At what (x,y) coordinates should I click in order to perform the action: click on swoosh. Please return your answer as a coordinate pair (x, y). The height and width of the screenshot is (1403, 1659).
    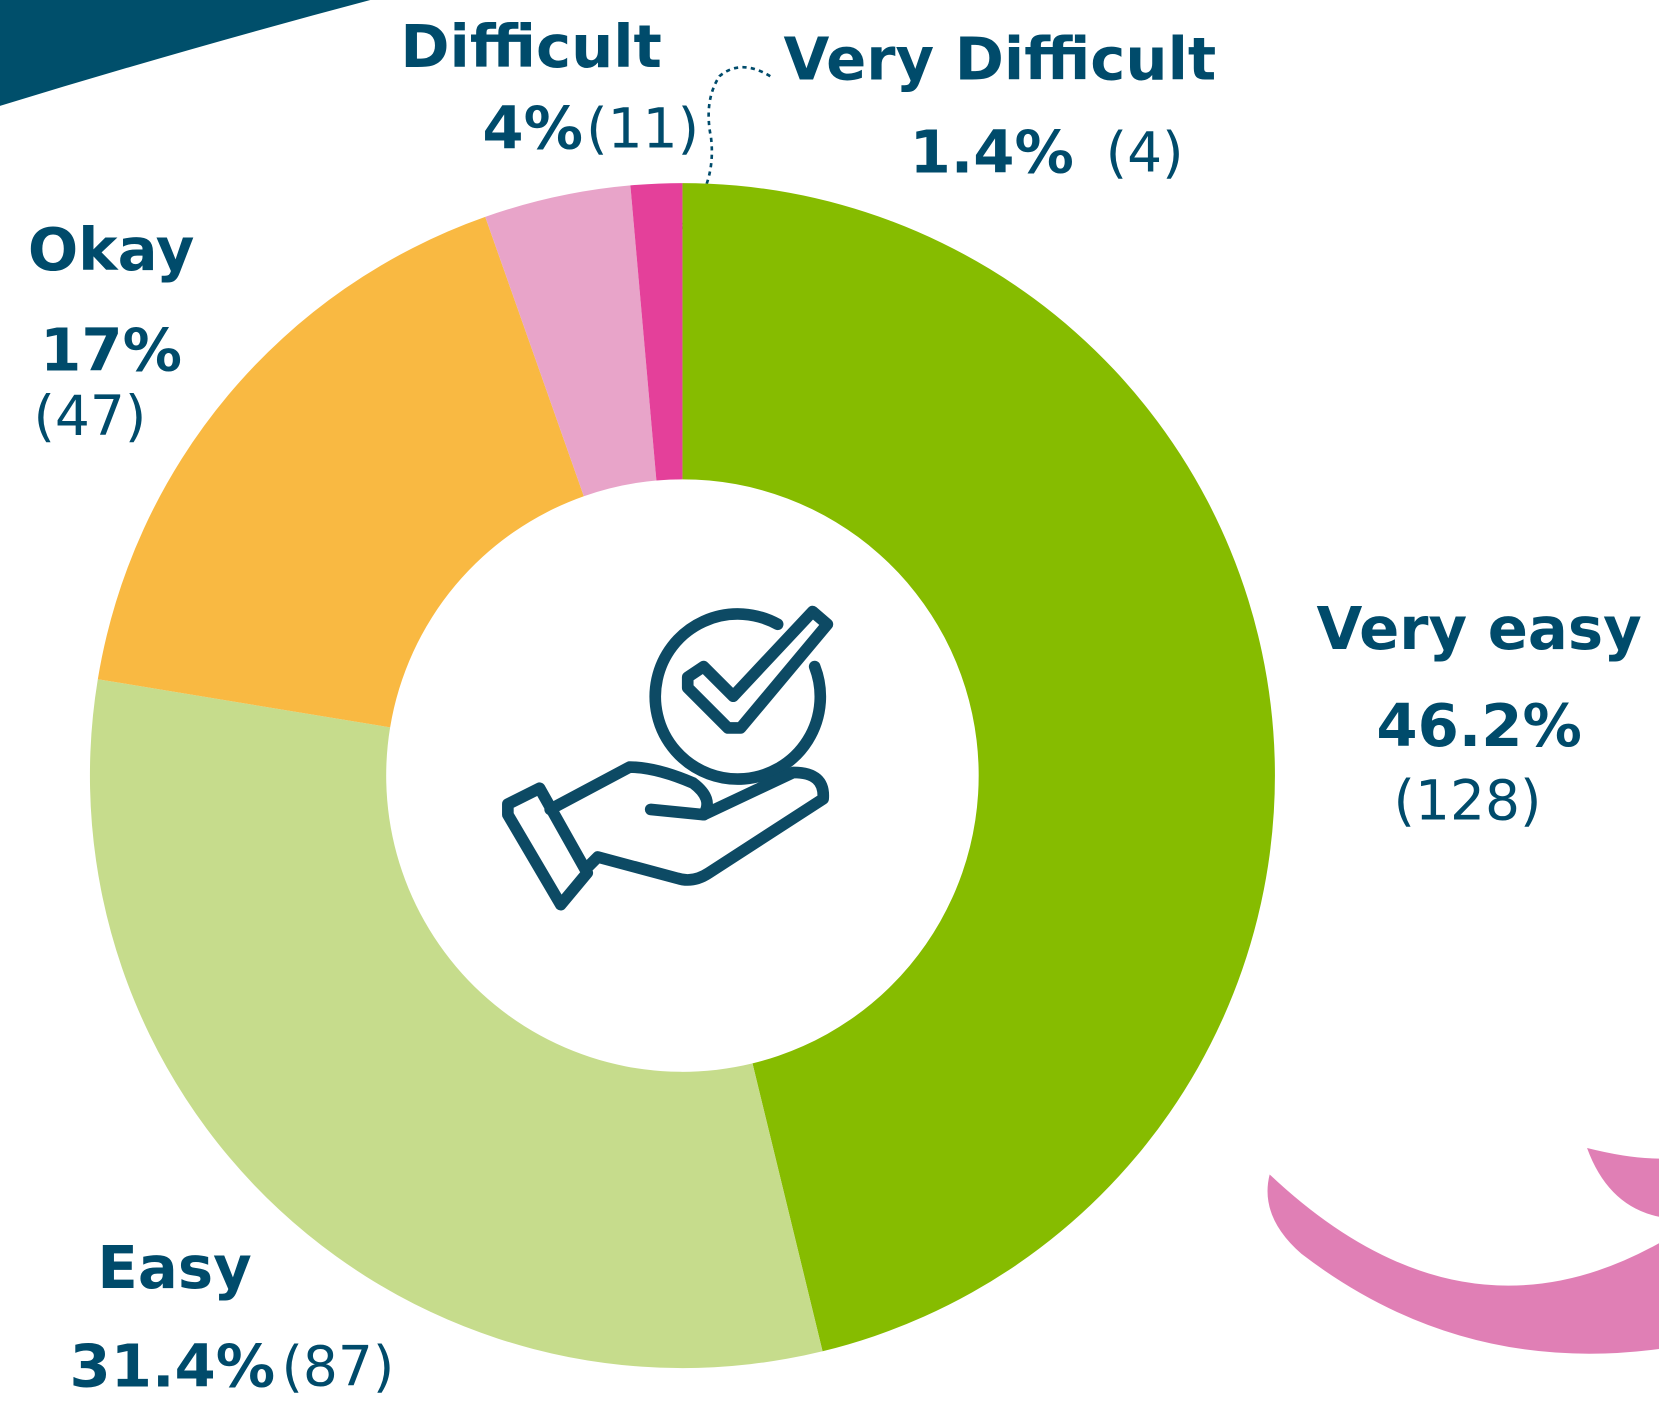
    Looking at the image, I should click on (1463, 1264).